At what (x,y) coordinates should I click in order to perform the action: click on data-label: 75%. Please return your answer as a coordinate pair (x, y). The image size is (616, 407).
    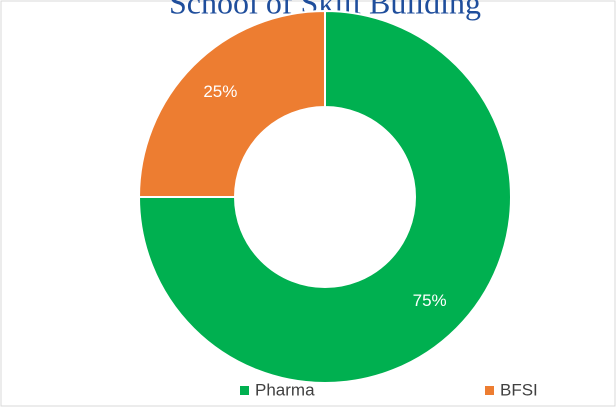
    Looking at the image, I should click on (430, 300).